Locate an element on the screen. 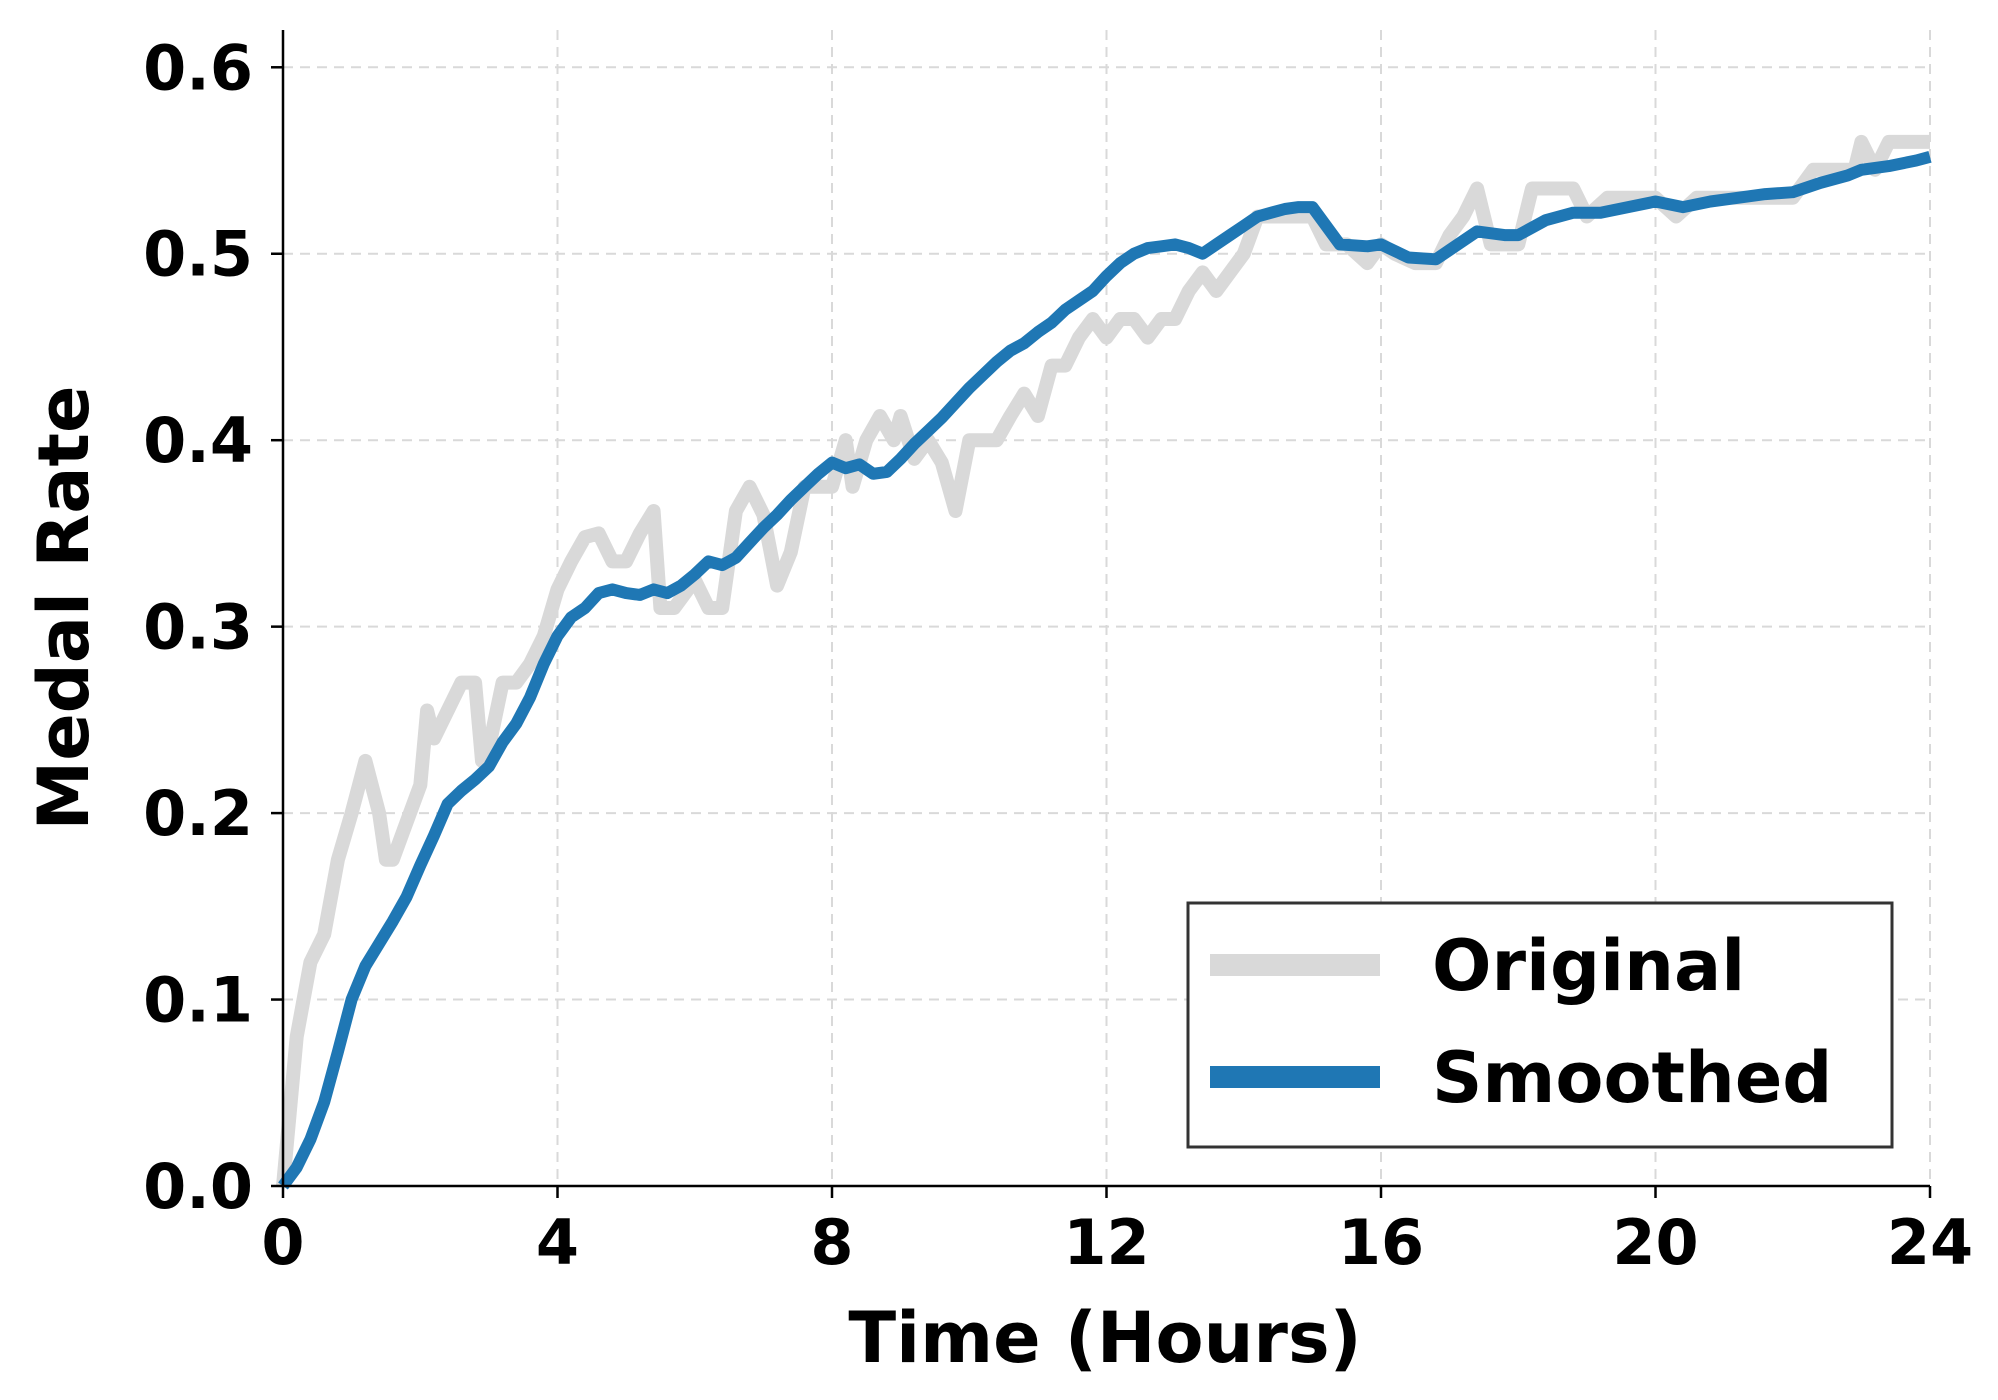 Image resolution: width=1998 pixels, height=1400 pixels. y-tick-label: 0.1 is located at coordinates (198, 1000).